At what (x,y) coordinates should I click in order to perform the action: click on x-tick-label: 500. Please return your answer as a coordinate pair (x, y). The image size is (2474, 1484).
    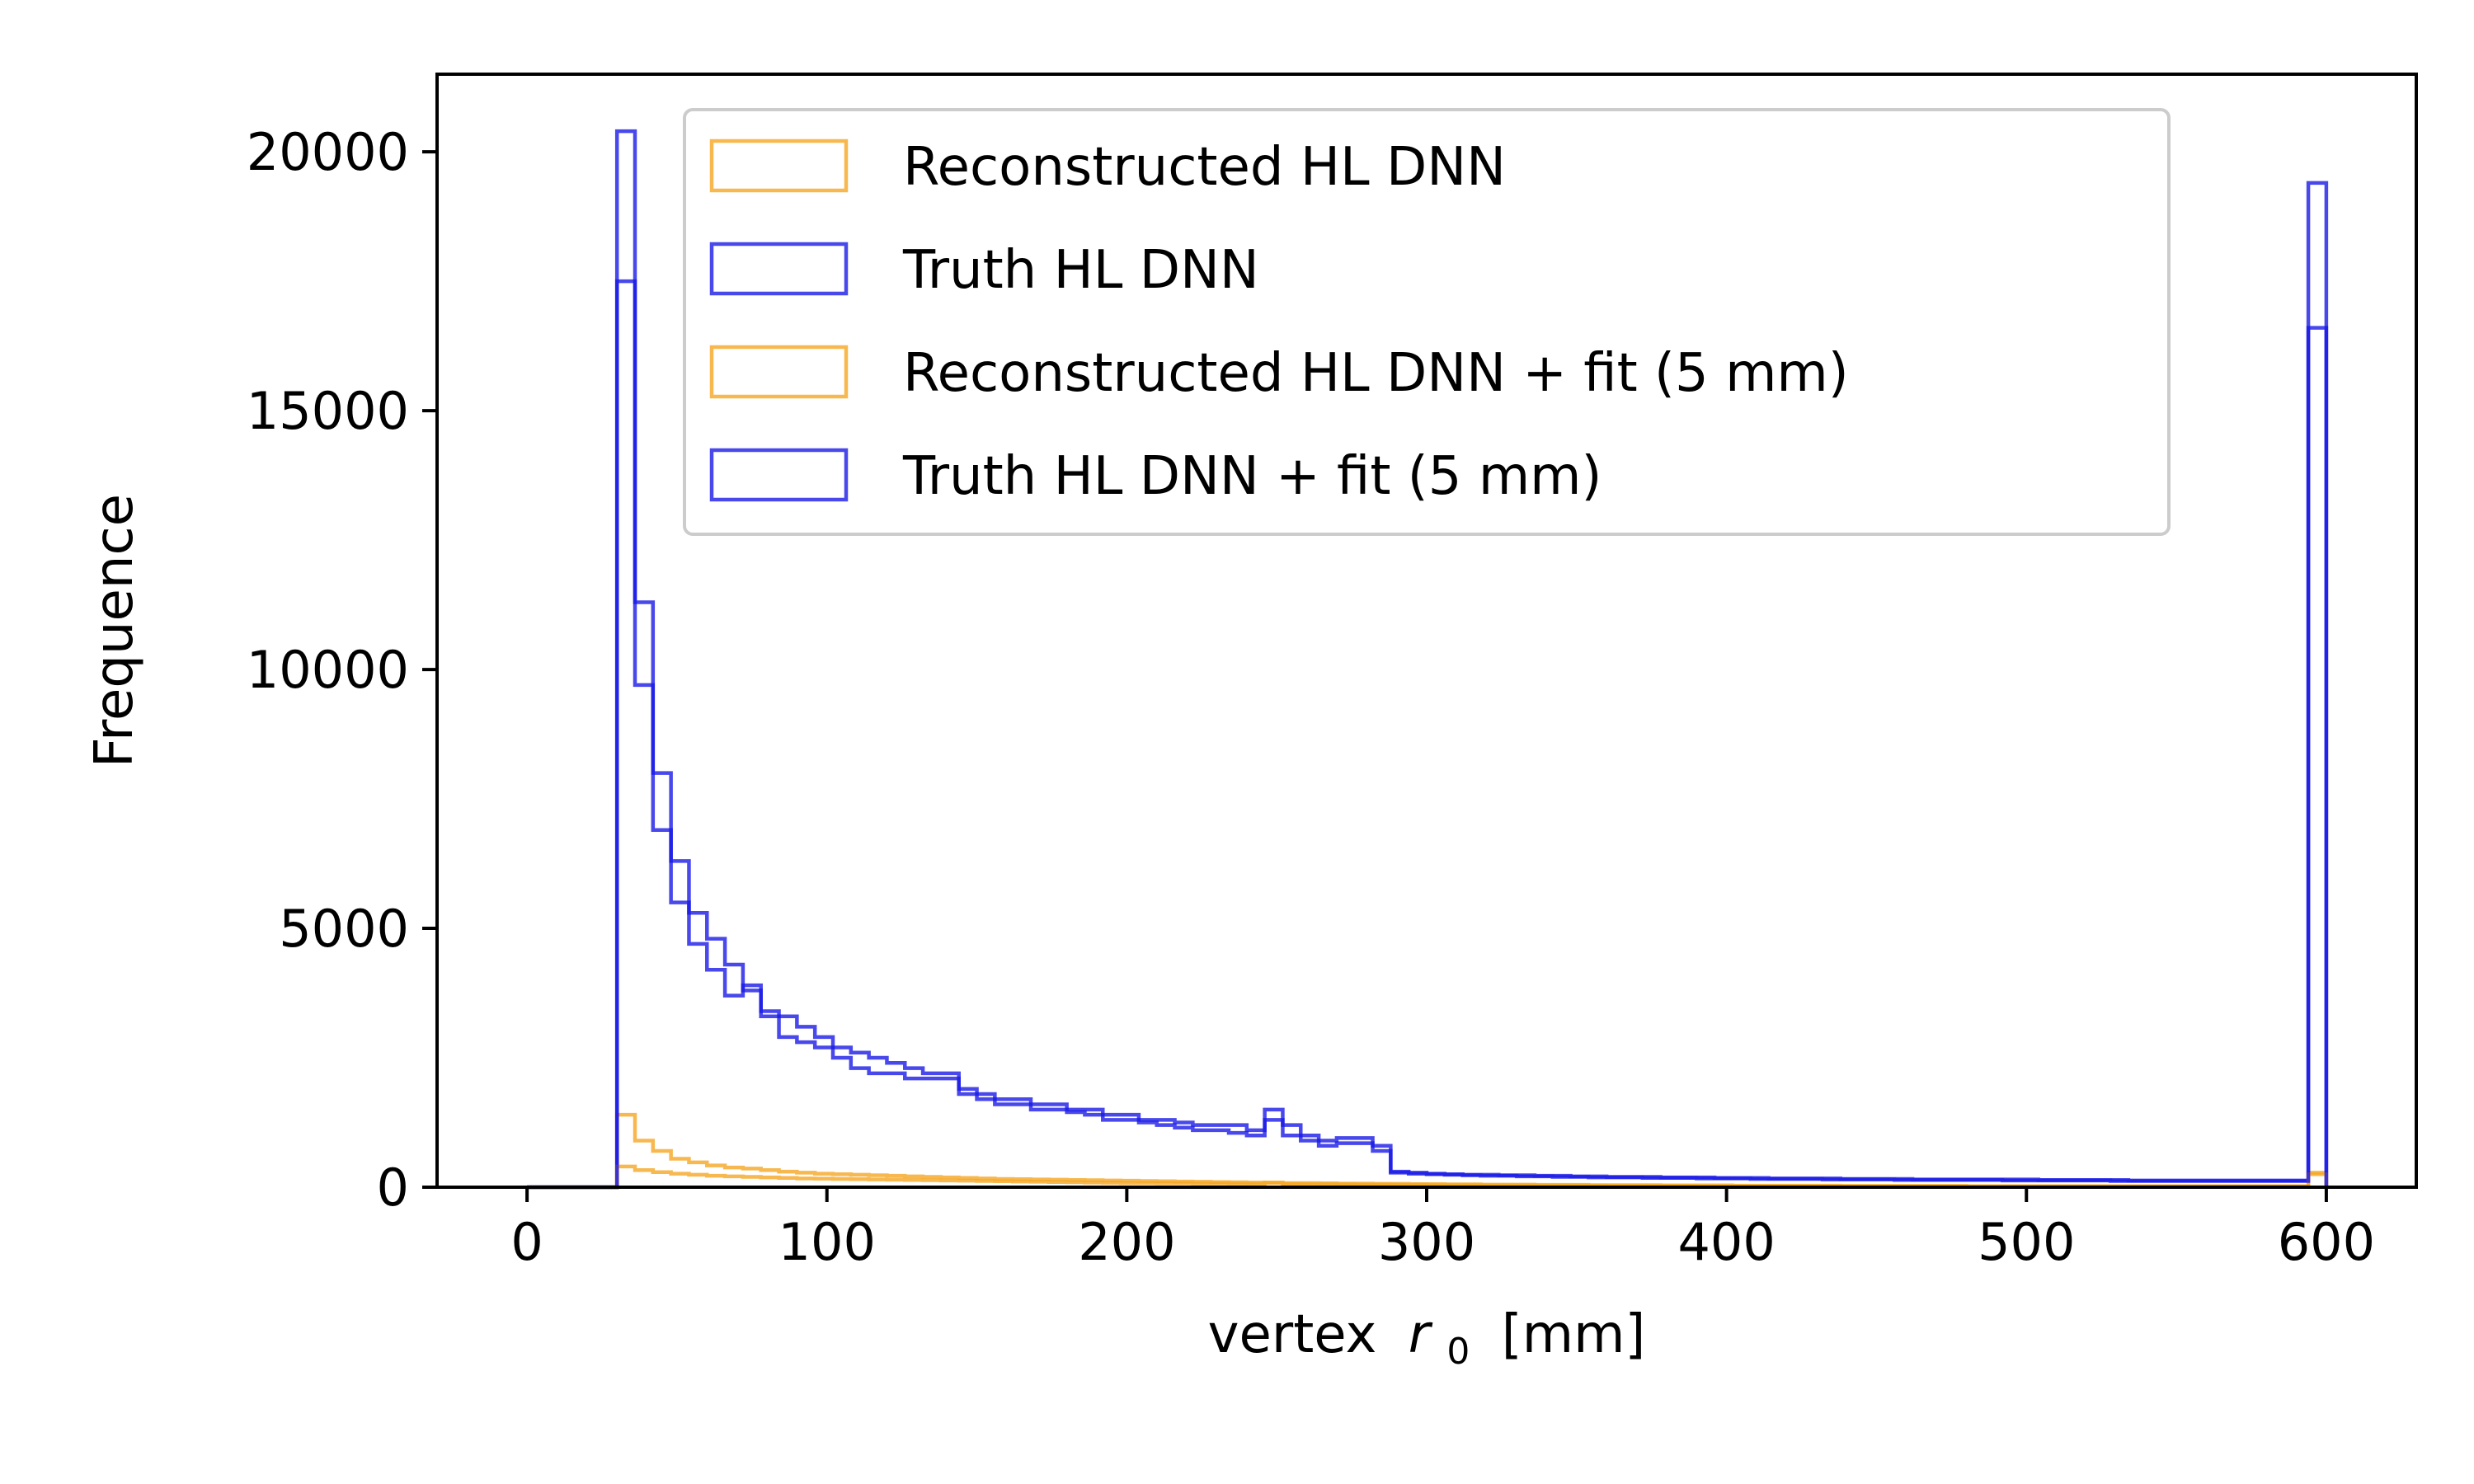
    Looking at the image, I should click on (2026, 1242).